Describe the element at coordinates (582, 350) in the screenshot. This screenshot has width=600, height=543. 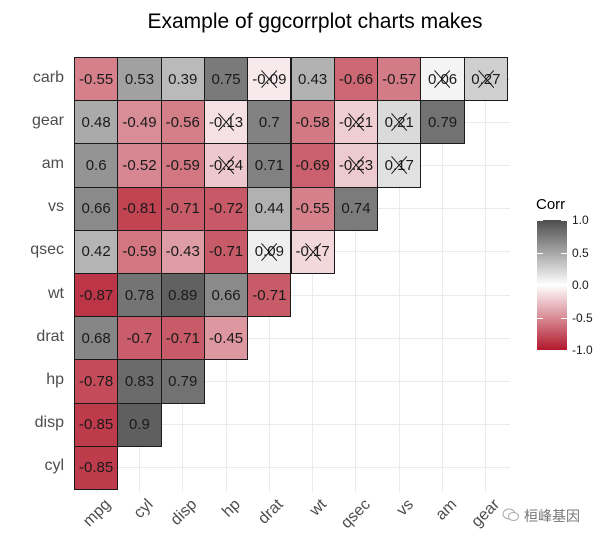
I see `legend-tick-label: -1.0` at that location.